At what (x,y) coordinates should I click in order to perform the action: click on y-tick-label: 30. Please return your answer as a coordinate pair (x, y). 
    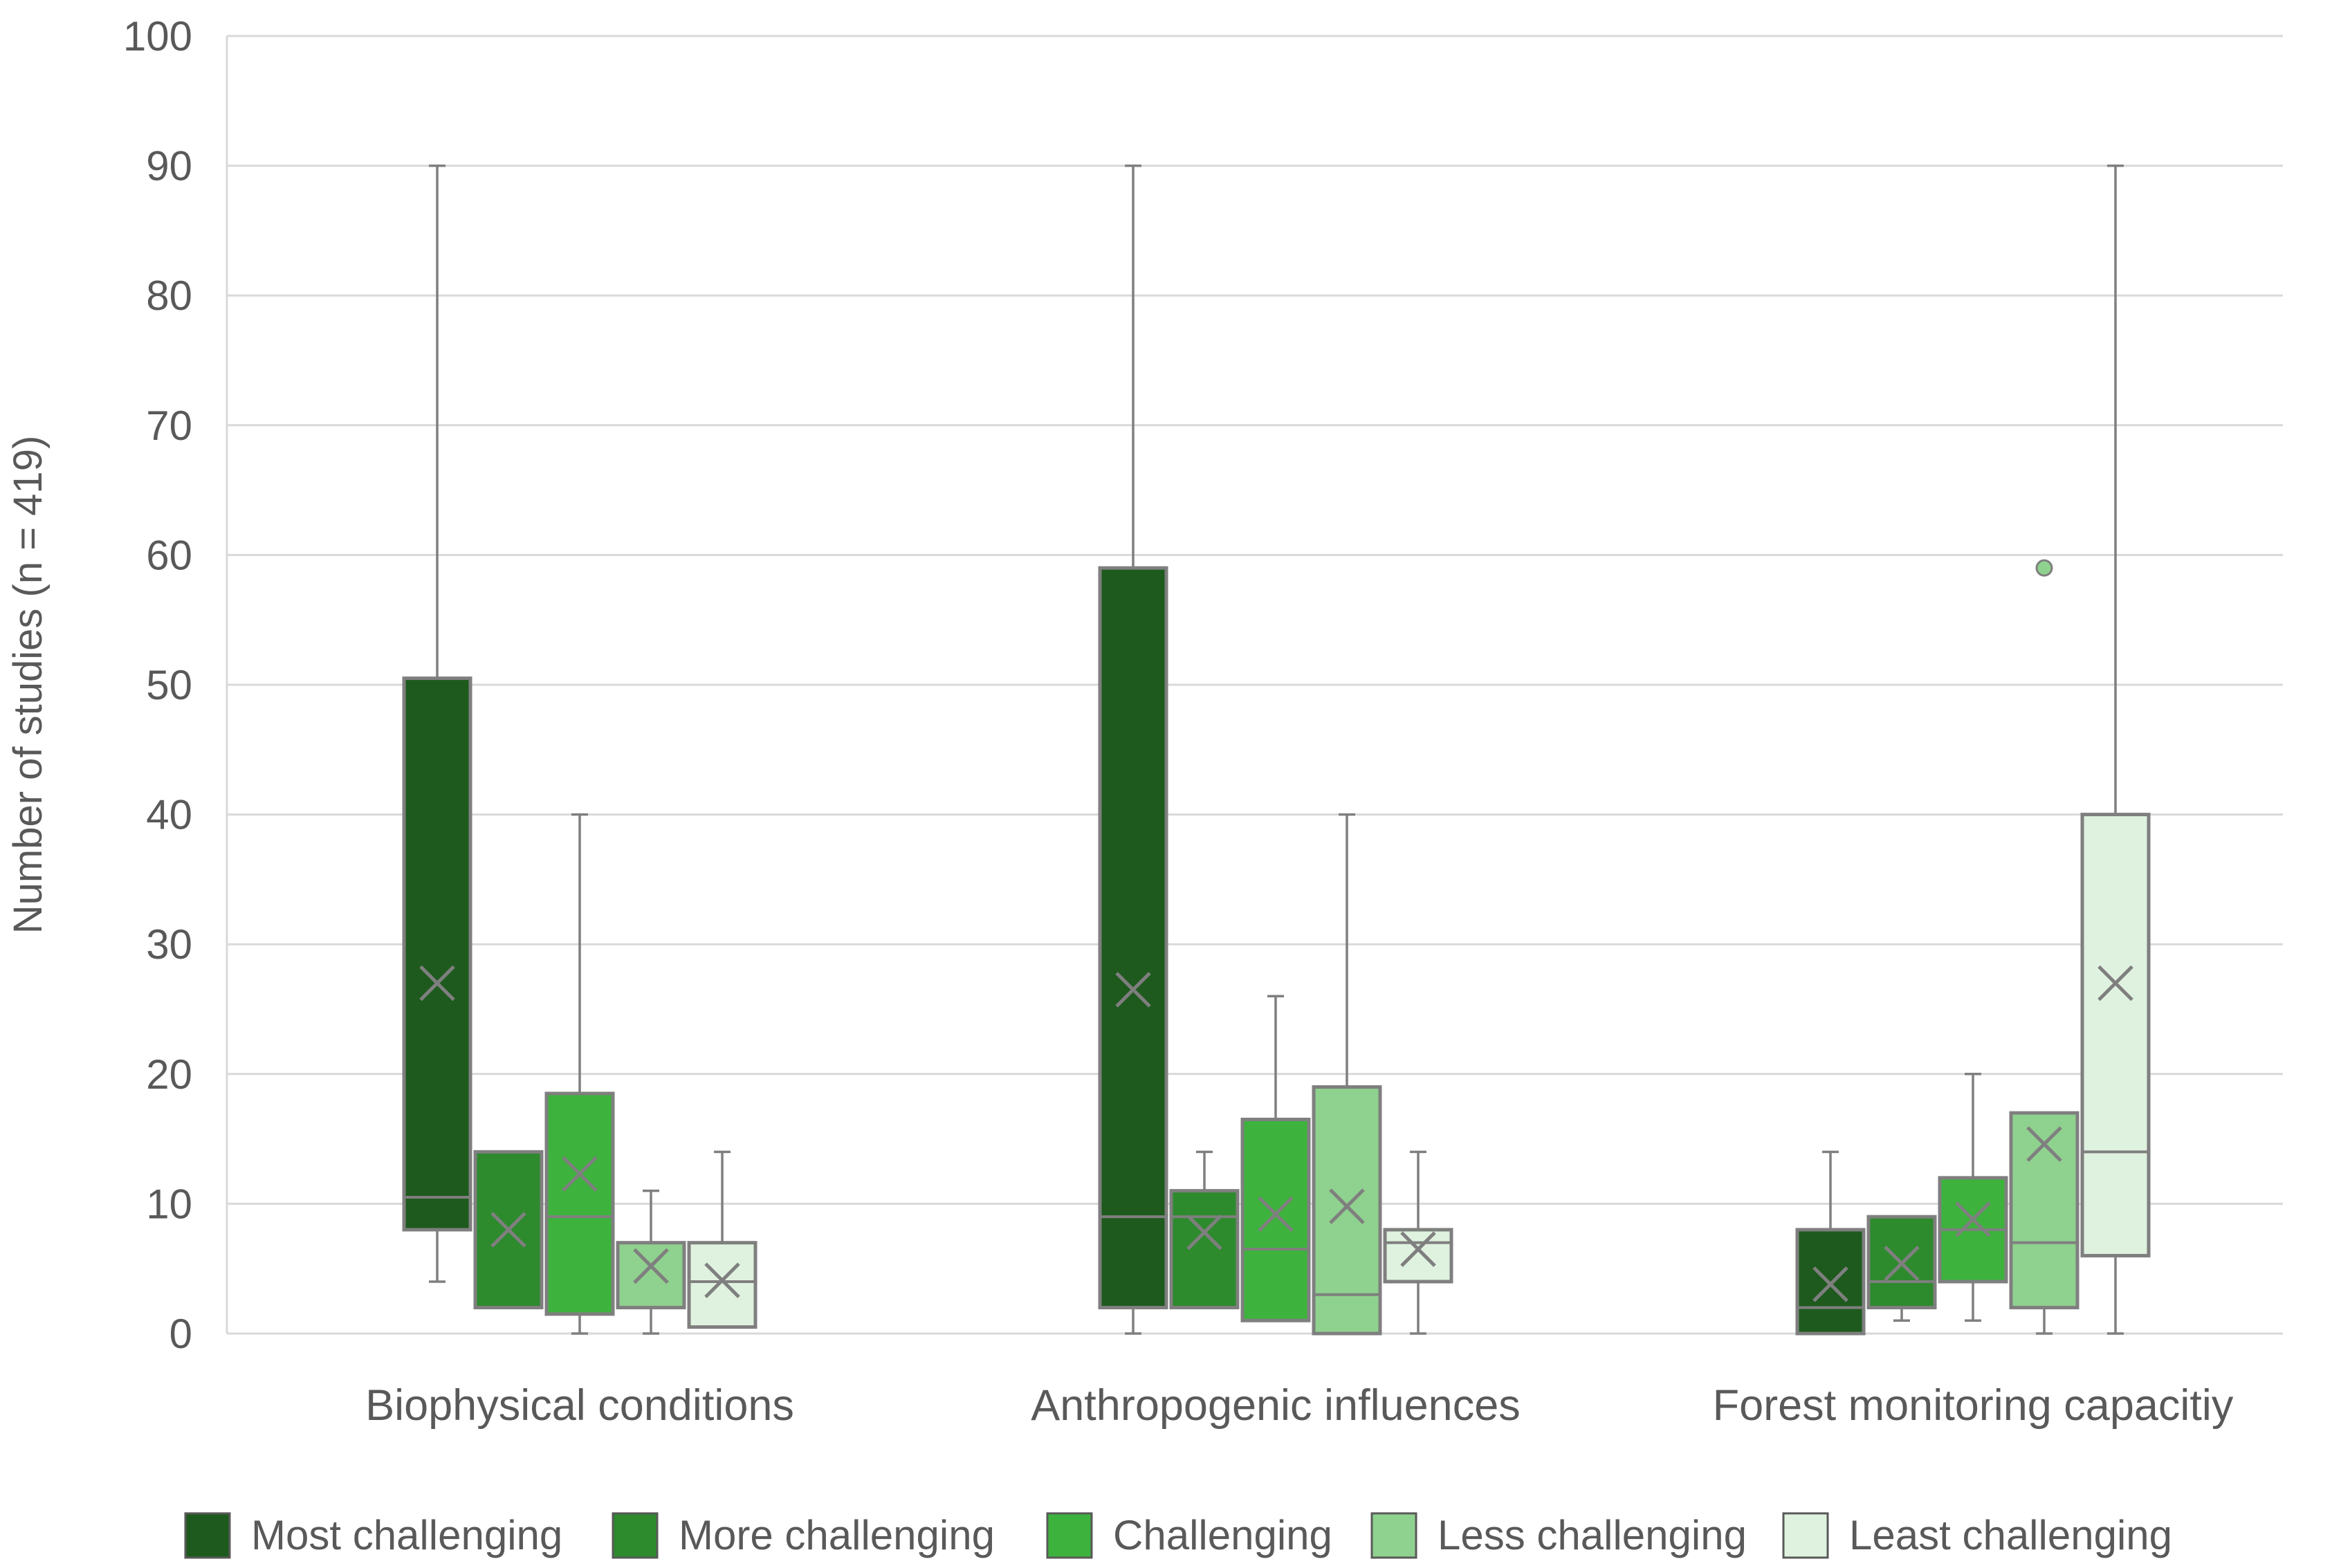
    Looking at the image, I should click on (169, 944).